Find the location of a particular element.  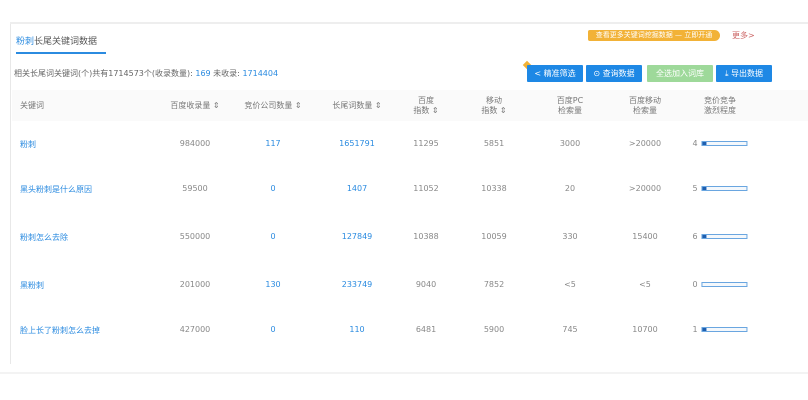

cell-mobile: 10059 is located at coordinates (493, 236).